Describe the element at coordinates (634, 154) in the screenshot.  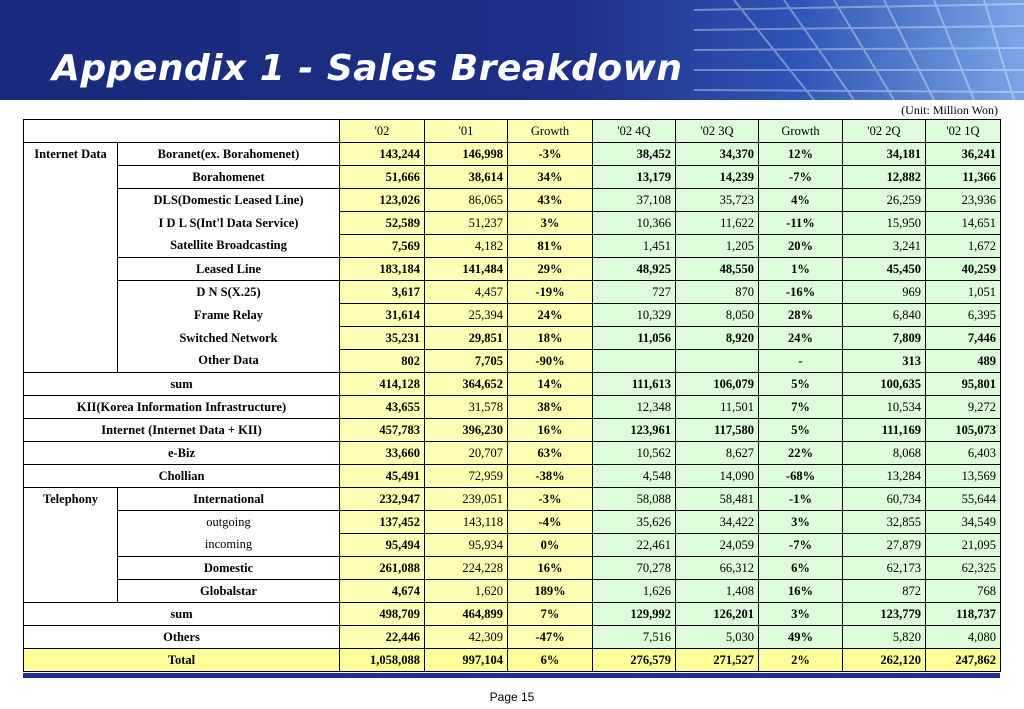
I see `table-cell: 38,452` at that location.